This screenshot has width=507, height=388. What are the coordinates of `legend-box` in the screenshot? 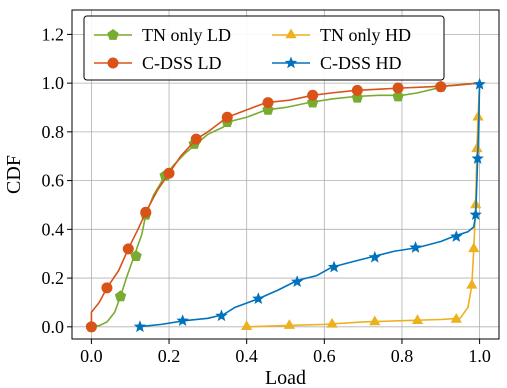 It's located at (264, 48).